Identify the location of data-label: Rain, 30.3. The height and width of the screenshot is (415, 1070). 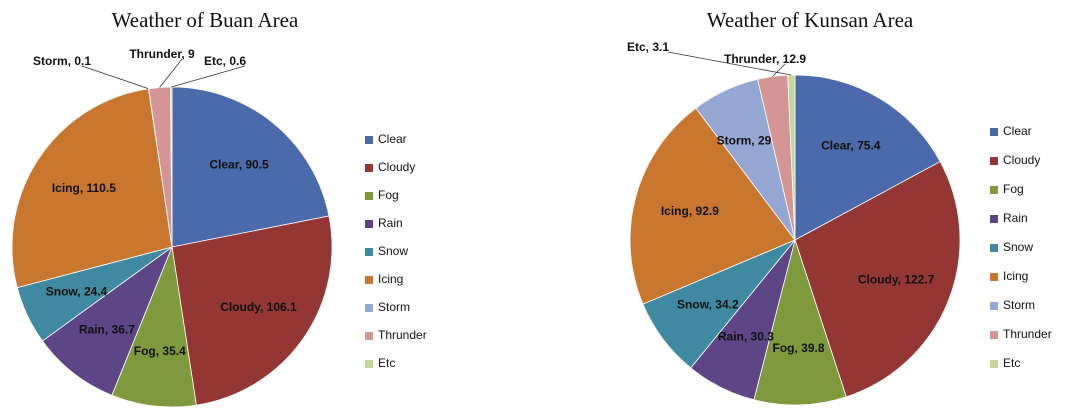
(746, 336).